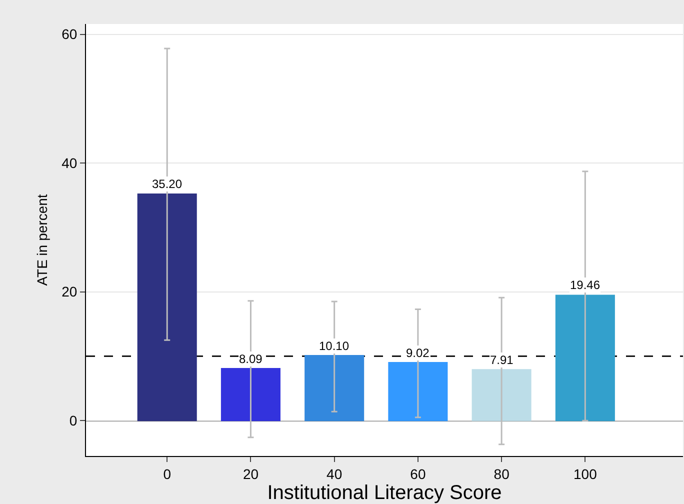  I want to click on y-tick-label: 40, so click(70, 162).